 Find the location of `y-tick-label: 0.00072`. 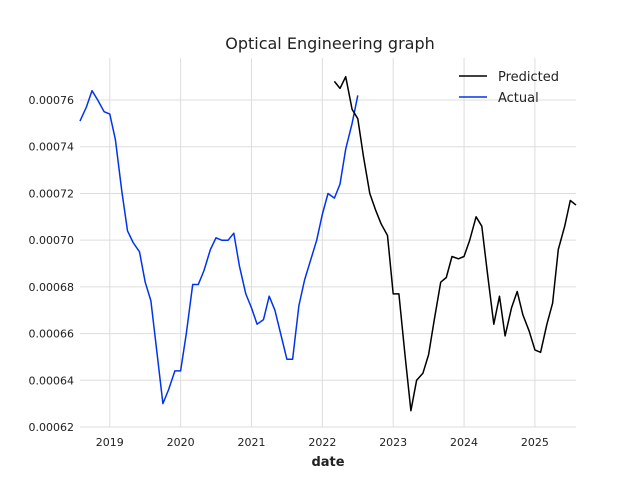

y-tick-label: 0.00072 is located at coordinates (52, 193).